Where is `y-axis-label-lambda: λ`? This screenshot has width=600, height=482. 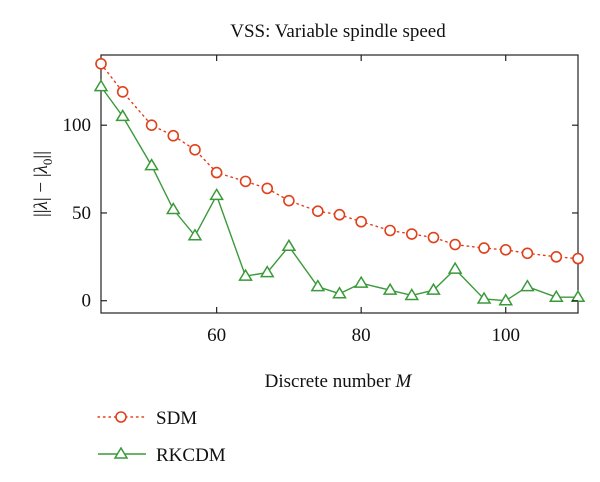 y-axis-label-lambda: λ is located at coordinates (41, 205).